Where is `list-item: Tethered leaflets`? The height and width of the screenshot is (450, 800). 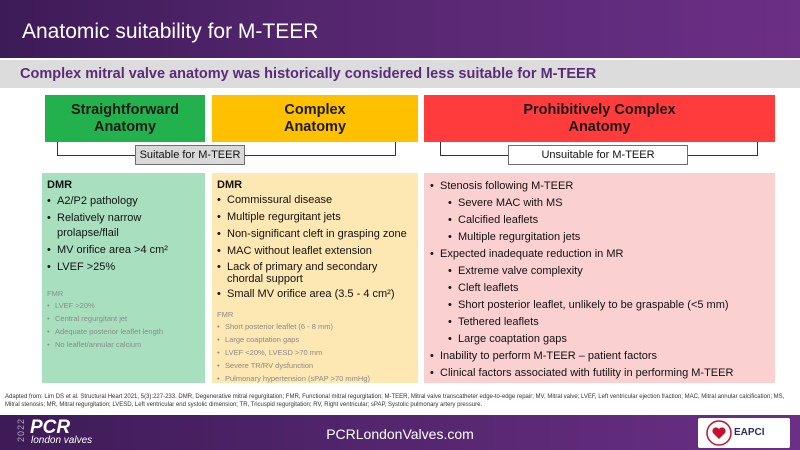
list-item: Tethered leaflets is located at coordinates (608, 322).